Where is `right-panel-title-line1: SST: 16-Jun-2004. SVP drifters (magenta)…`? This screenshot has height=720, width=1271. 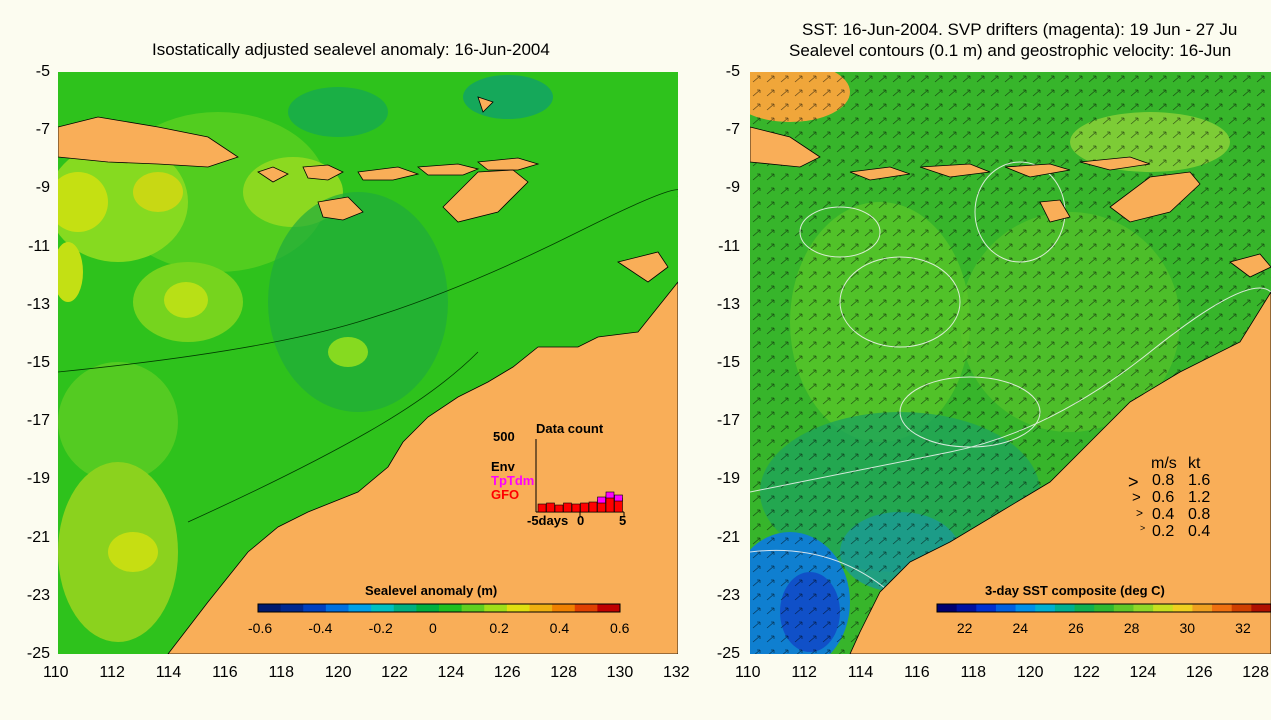
right-panel-title-line1: SST: 16-Jun-2004. SVP drifters (magenta)… is located at coordinates (1020, 29).